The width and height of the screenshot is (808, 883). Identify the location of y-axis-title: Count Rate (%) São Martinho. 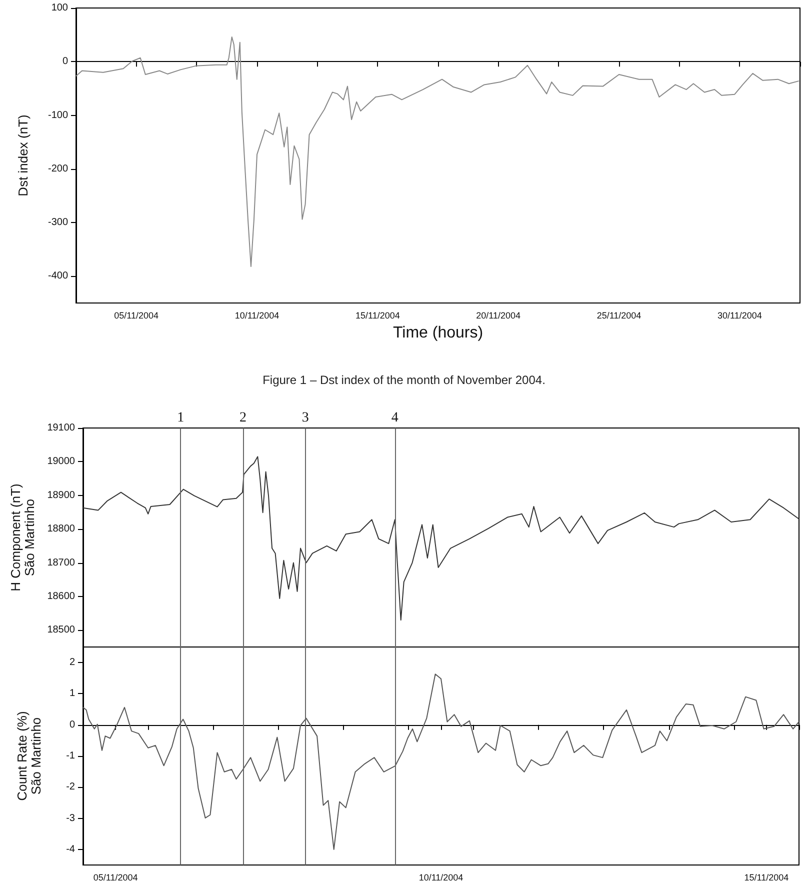
(29, 756).